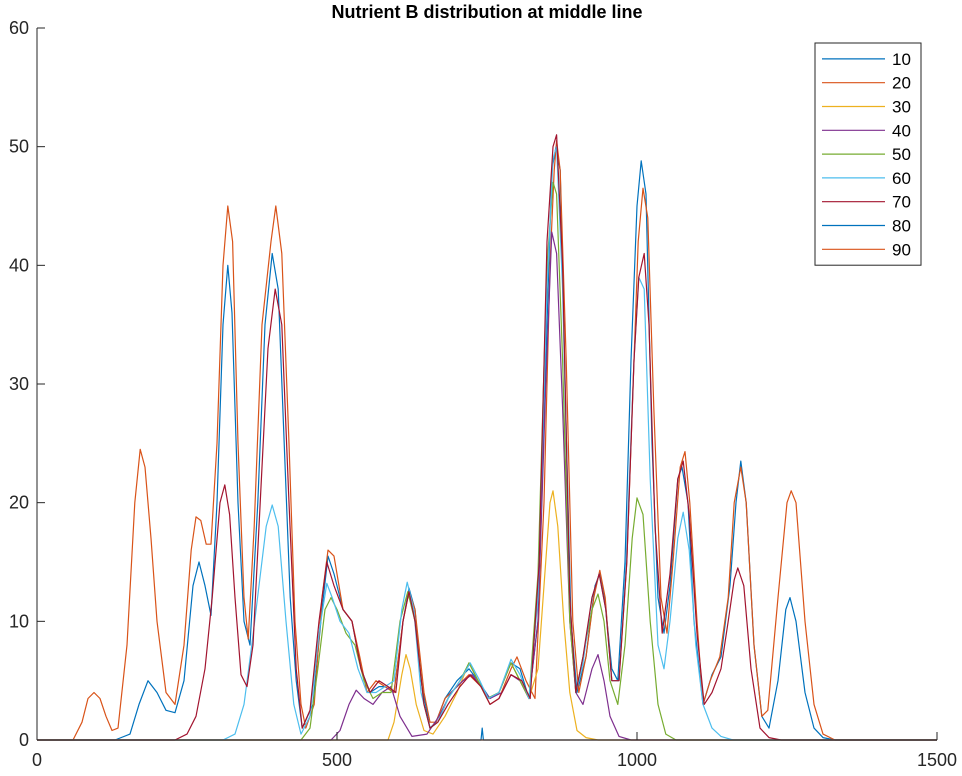  I want to click on legend-label-10: 10, so click(901, 59).